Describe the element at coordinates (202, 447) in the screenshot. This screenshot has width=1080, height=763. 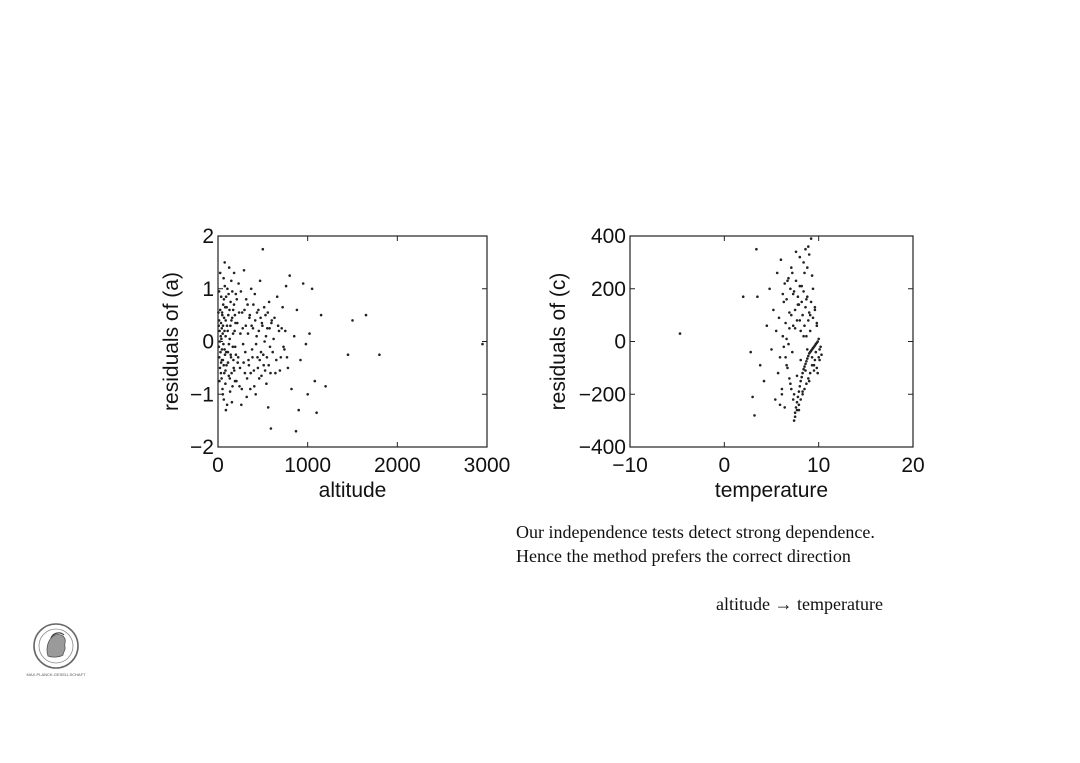
I see `y-tick-label: −2` at that location.